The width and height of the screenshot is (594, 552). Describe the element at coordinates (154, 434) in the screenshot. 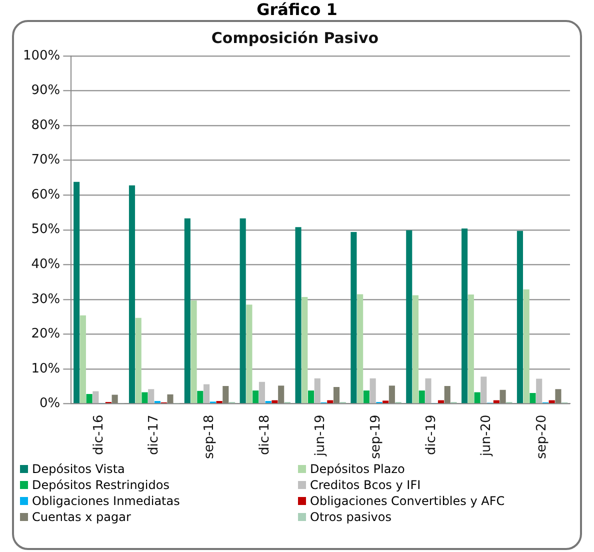

I see `x-tick-label: dic-17` at that location.